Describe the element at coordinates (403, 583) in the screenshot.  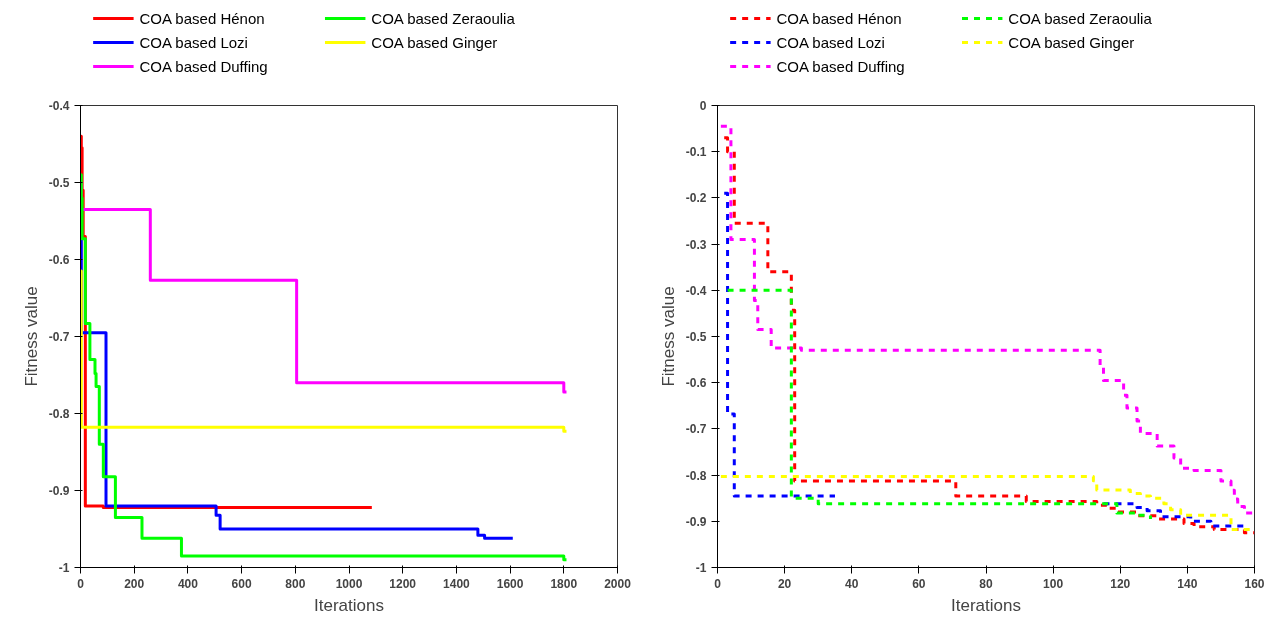
I see `x-tick-label: 1200` at that location.